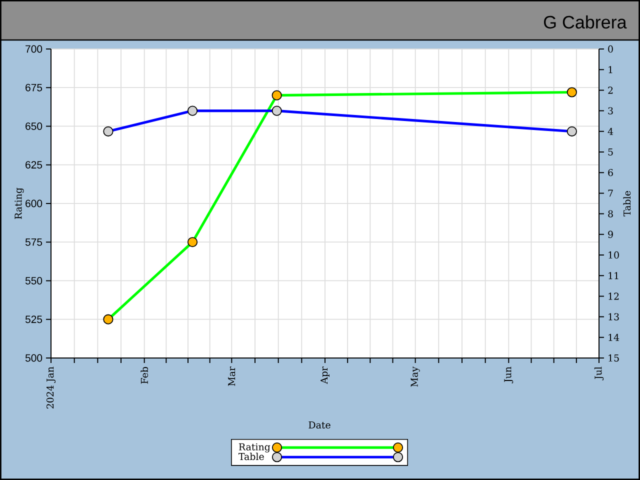  What do you see at coordinates (415, 376) in the screenshot?
I see `x-tick-label: May` at bounding box center [415, 376].